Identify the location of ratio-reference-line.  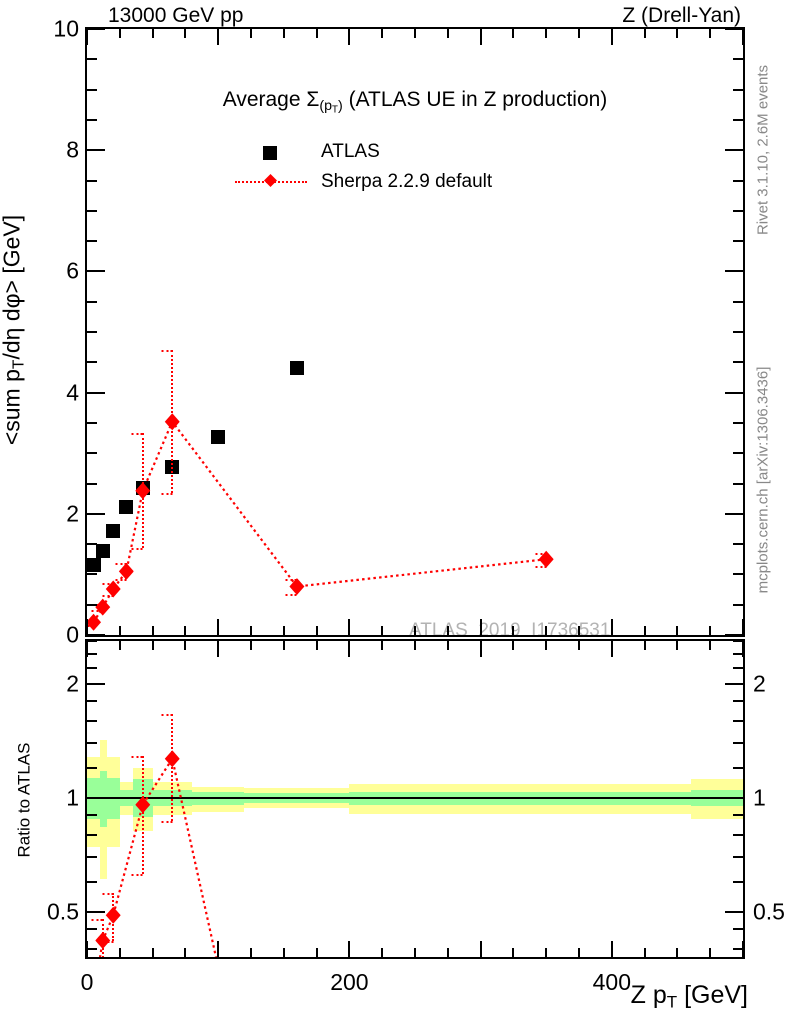
(415, 798).